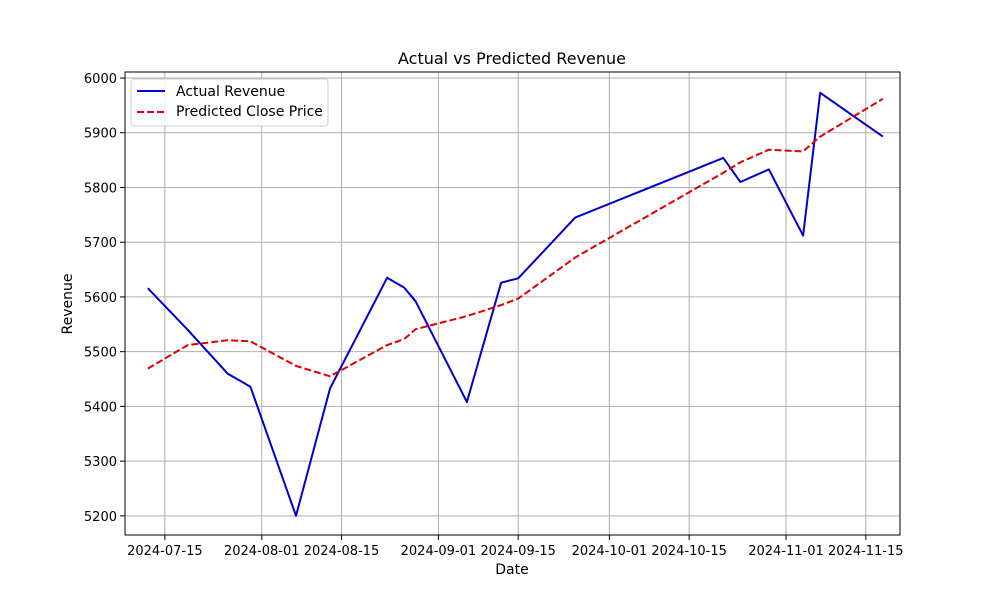  Describe the element at coordinates (342, 551) in the screenshot. I see `x-tick-label: 2024-08-15` at that location.